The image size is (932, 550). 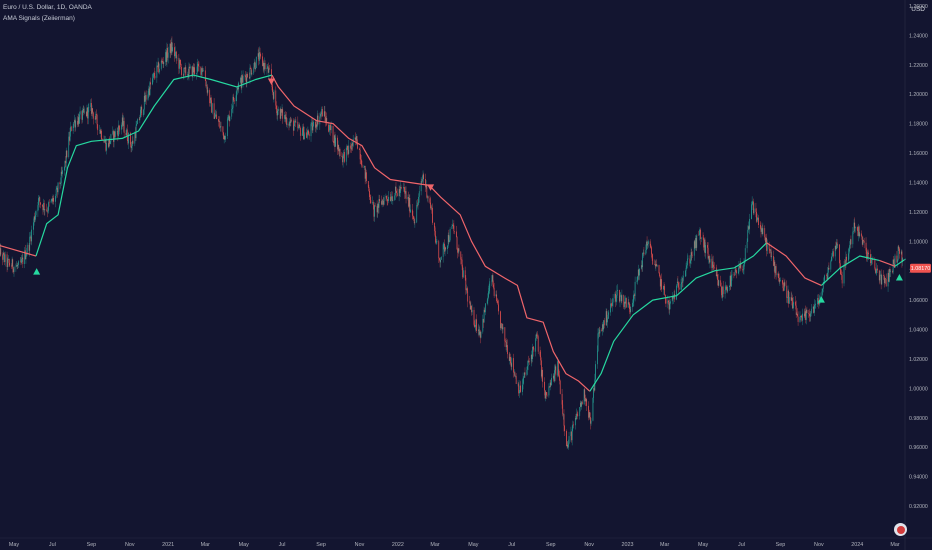 I want to click on symbol-title: Euro / U.S. Dollar, 1D, OANDA, so click(x=47, y=7).